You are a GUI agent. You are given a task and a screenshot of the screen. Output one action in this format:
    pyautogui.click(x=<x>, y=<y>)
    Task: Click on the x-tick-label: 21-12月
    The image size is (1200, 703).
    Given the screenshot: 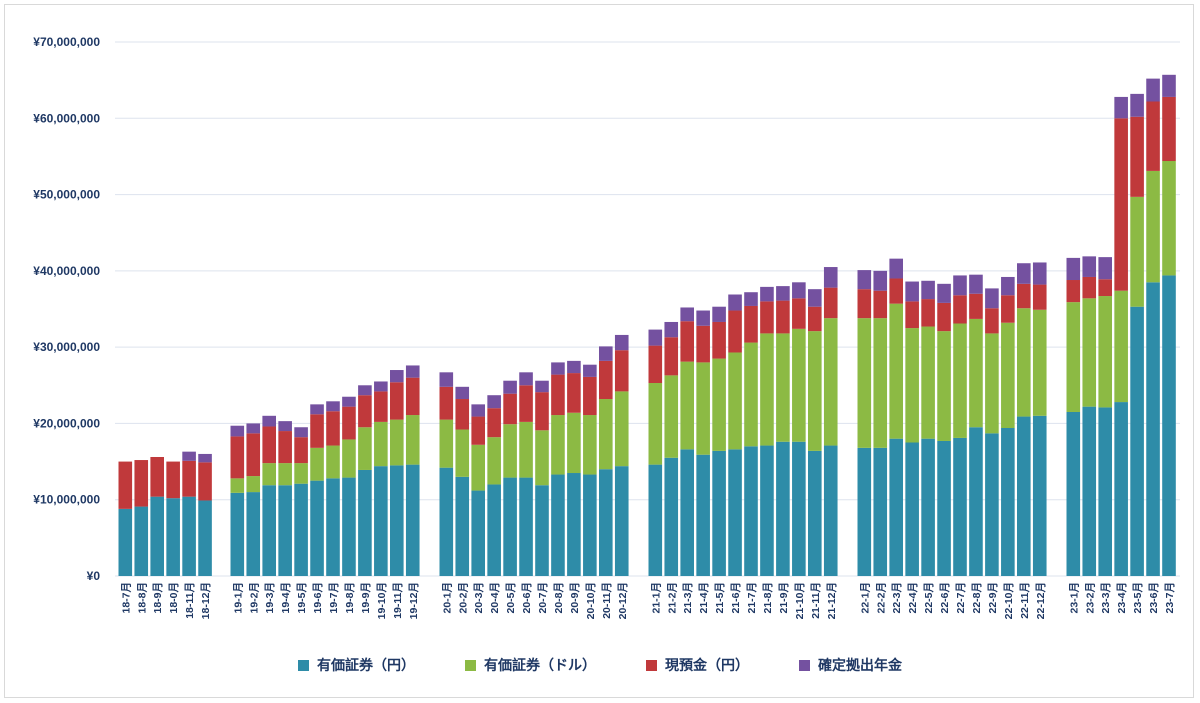 What is the action you would take?
    pyautogui.click(x=832, y=600)
    